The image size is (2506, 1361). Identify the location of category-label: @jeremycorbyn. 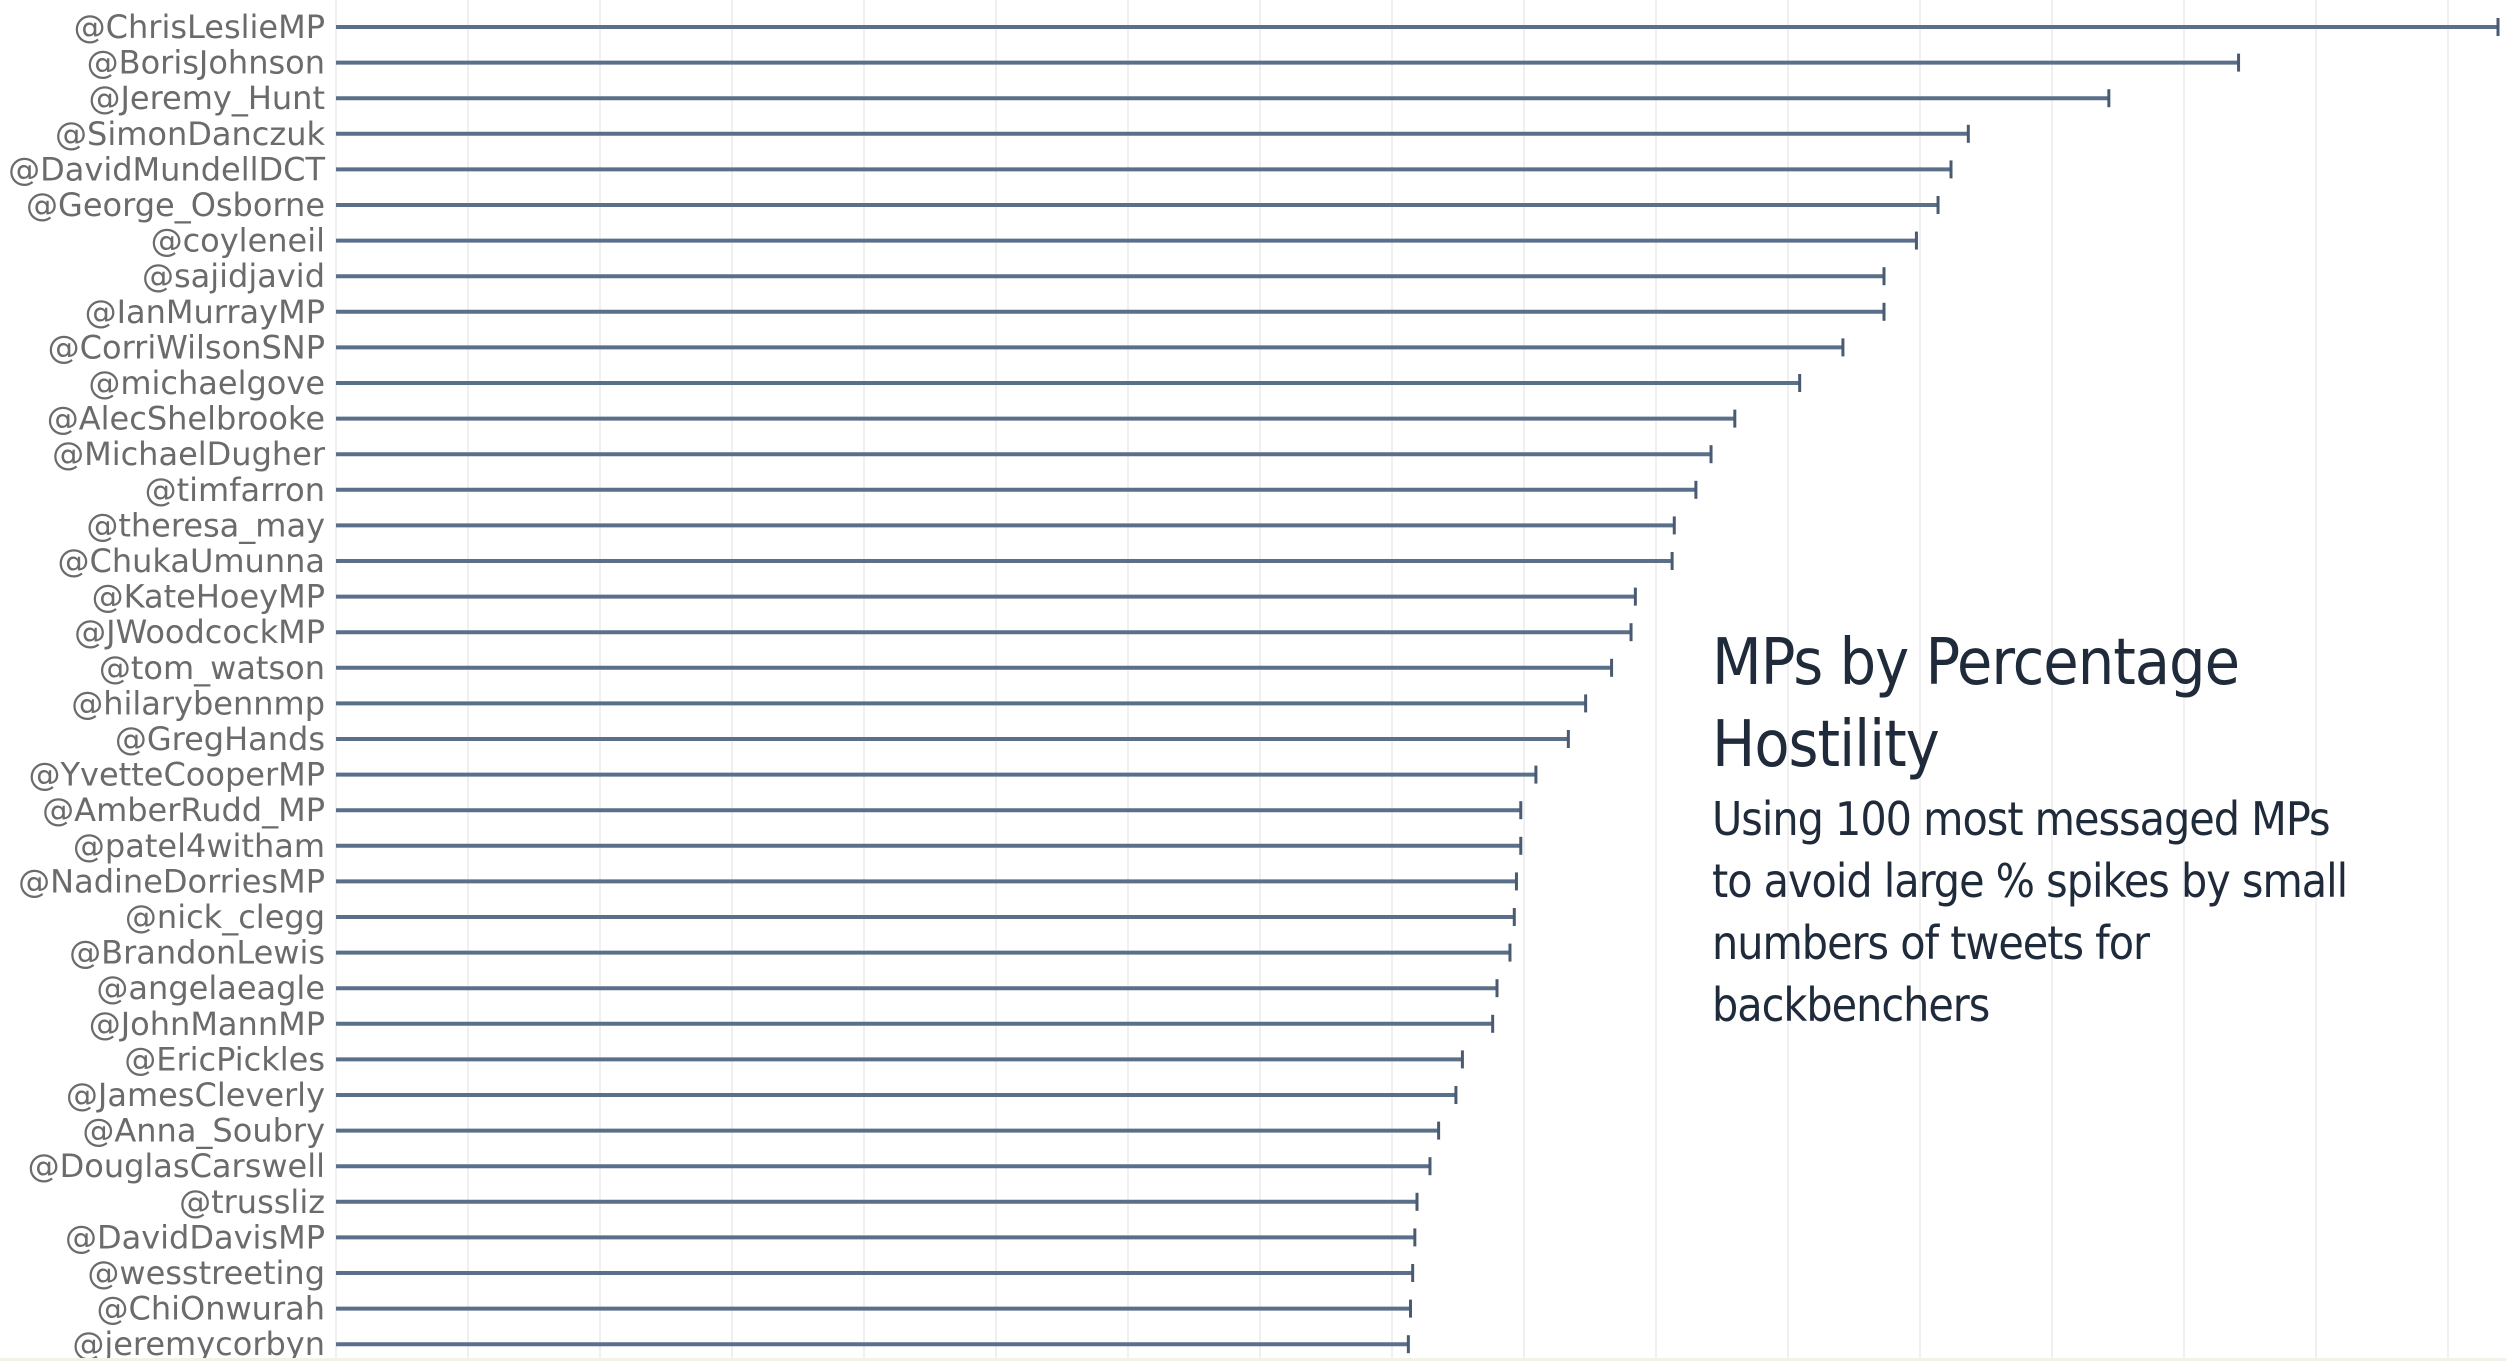
(198, 1343).